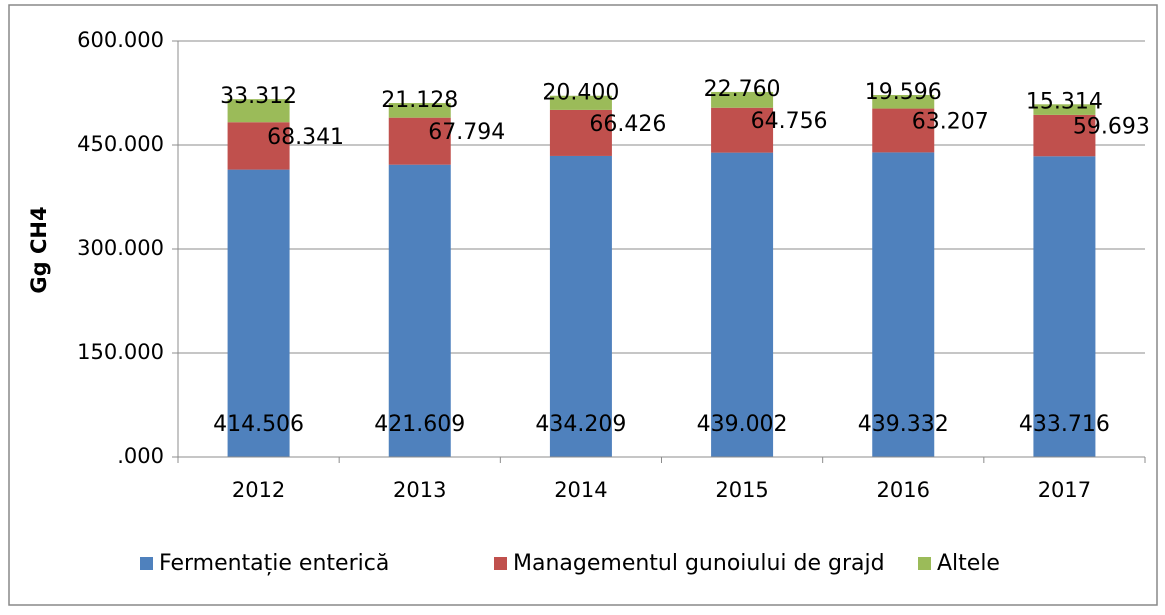 This screenshot has width=1165, height=615. Describe the element at coordinates (903, 490) in the screenshot. I see `x-tick-label: 2016` at that location.